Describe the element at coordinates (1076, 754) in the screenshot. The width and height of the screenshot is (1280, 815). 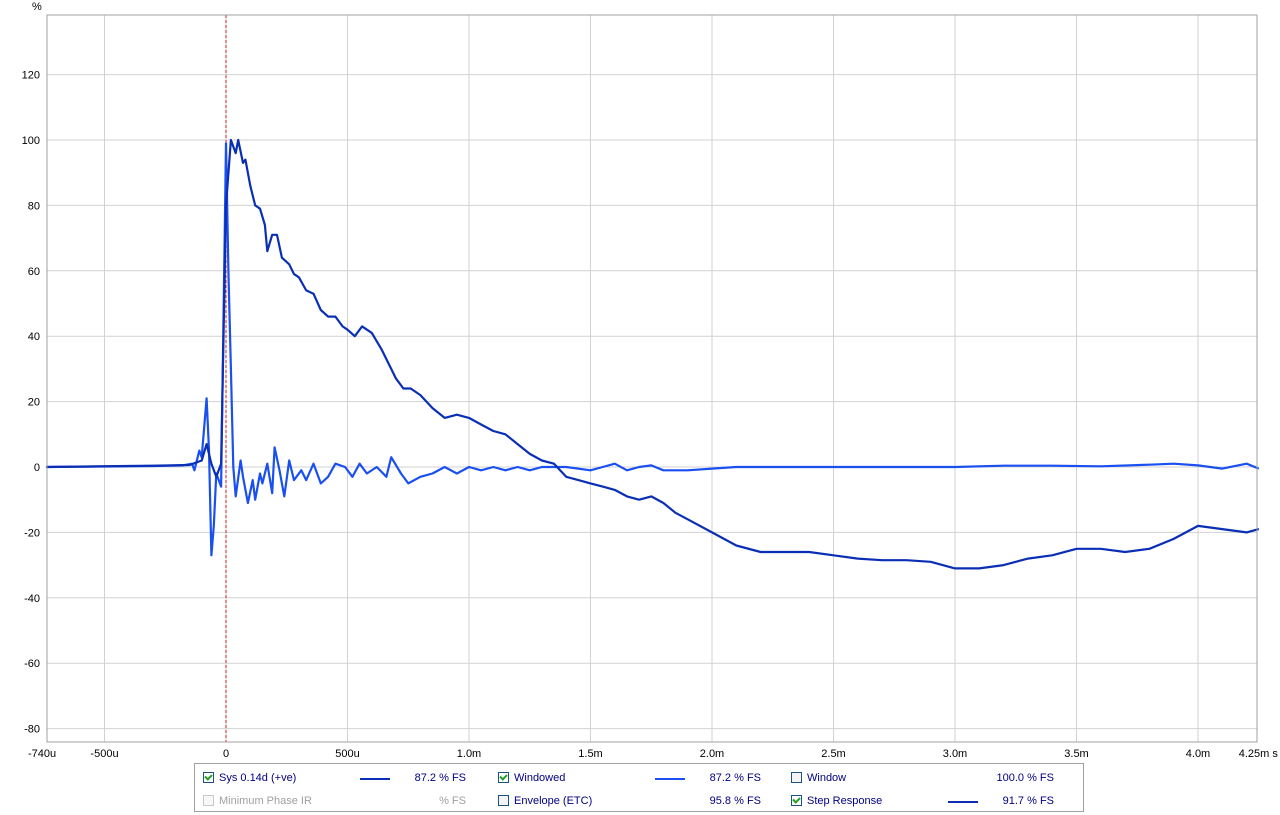
I see `x-tick-label: 3.5m` at that location.